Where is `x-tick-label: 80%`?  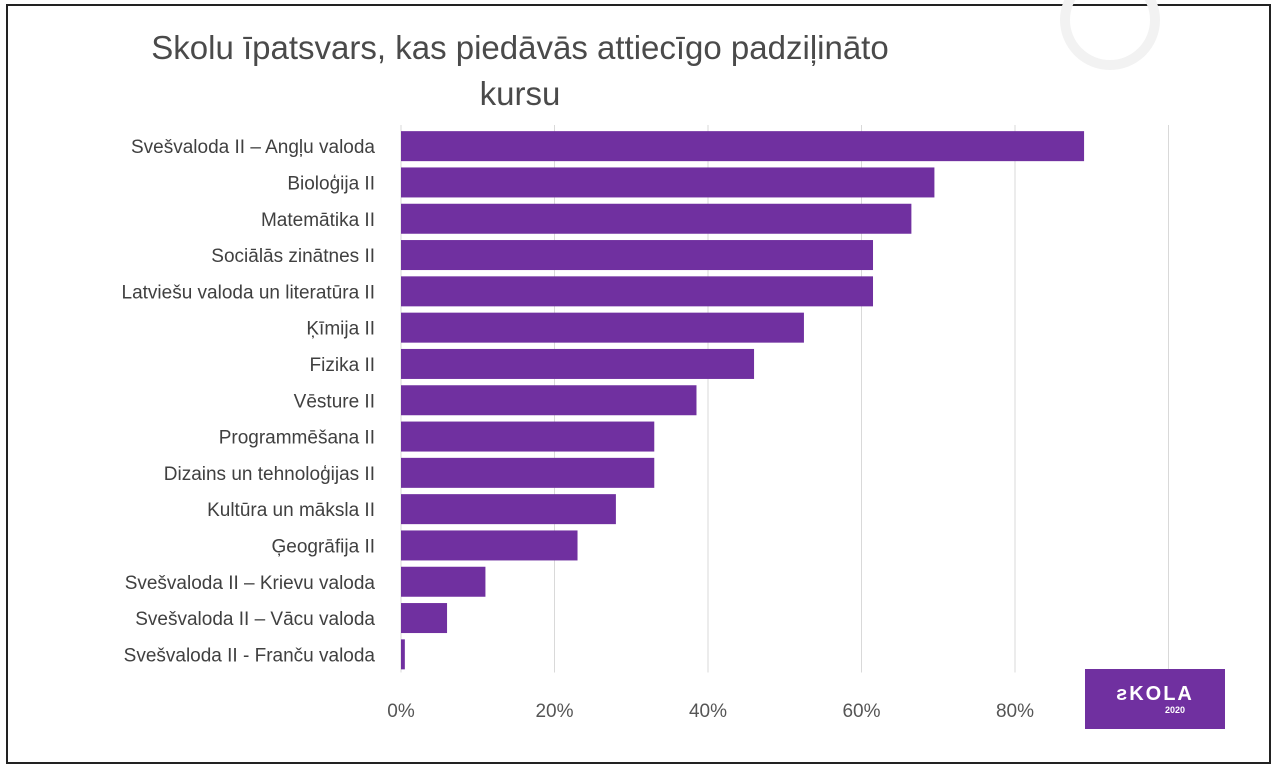 x-tick-label: 80% is located at coordinates (1015, 711).